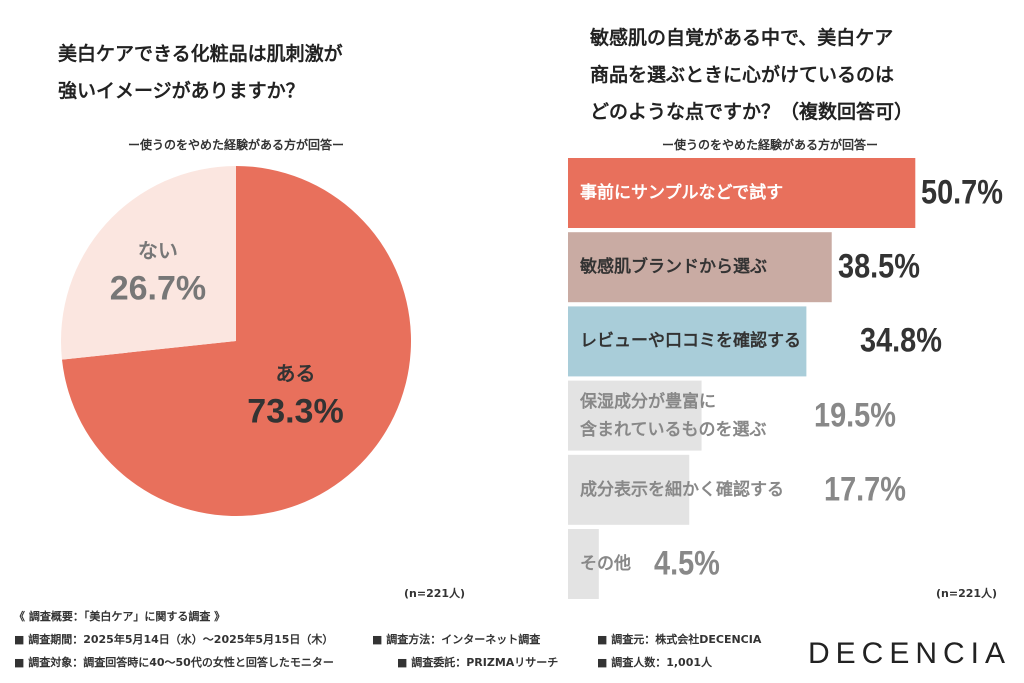  What do you see at coordinates (910, 653) in the screenshot?
I see `logo: DECENCIA` at bounding box center [910, 653].